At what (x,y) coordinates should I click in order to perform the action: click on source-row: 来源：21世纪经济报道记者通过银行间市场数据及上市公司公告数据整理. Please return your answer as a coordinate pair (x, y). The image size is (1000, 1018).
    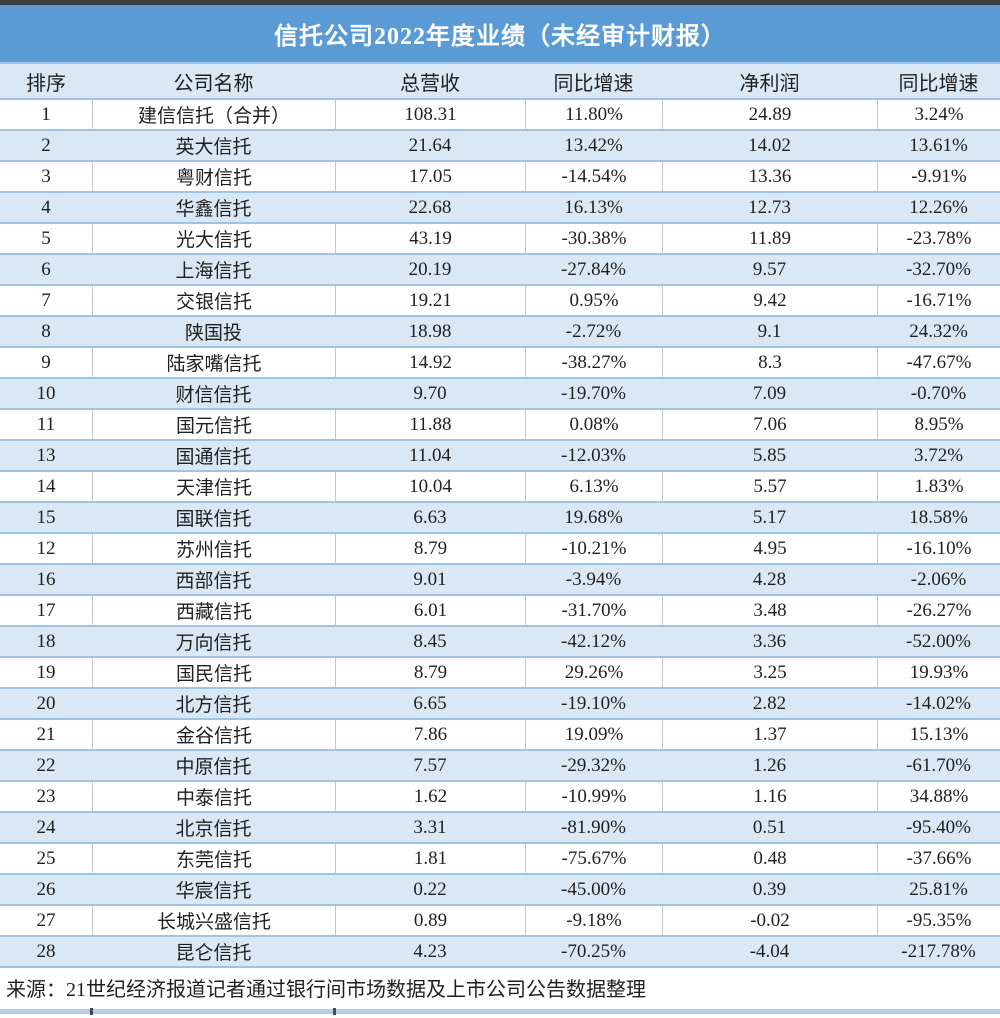
    Looking at the image, I should click on (500, 987).